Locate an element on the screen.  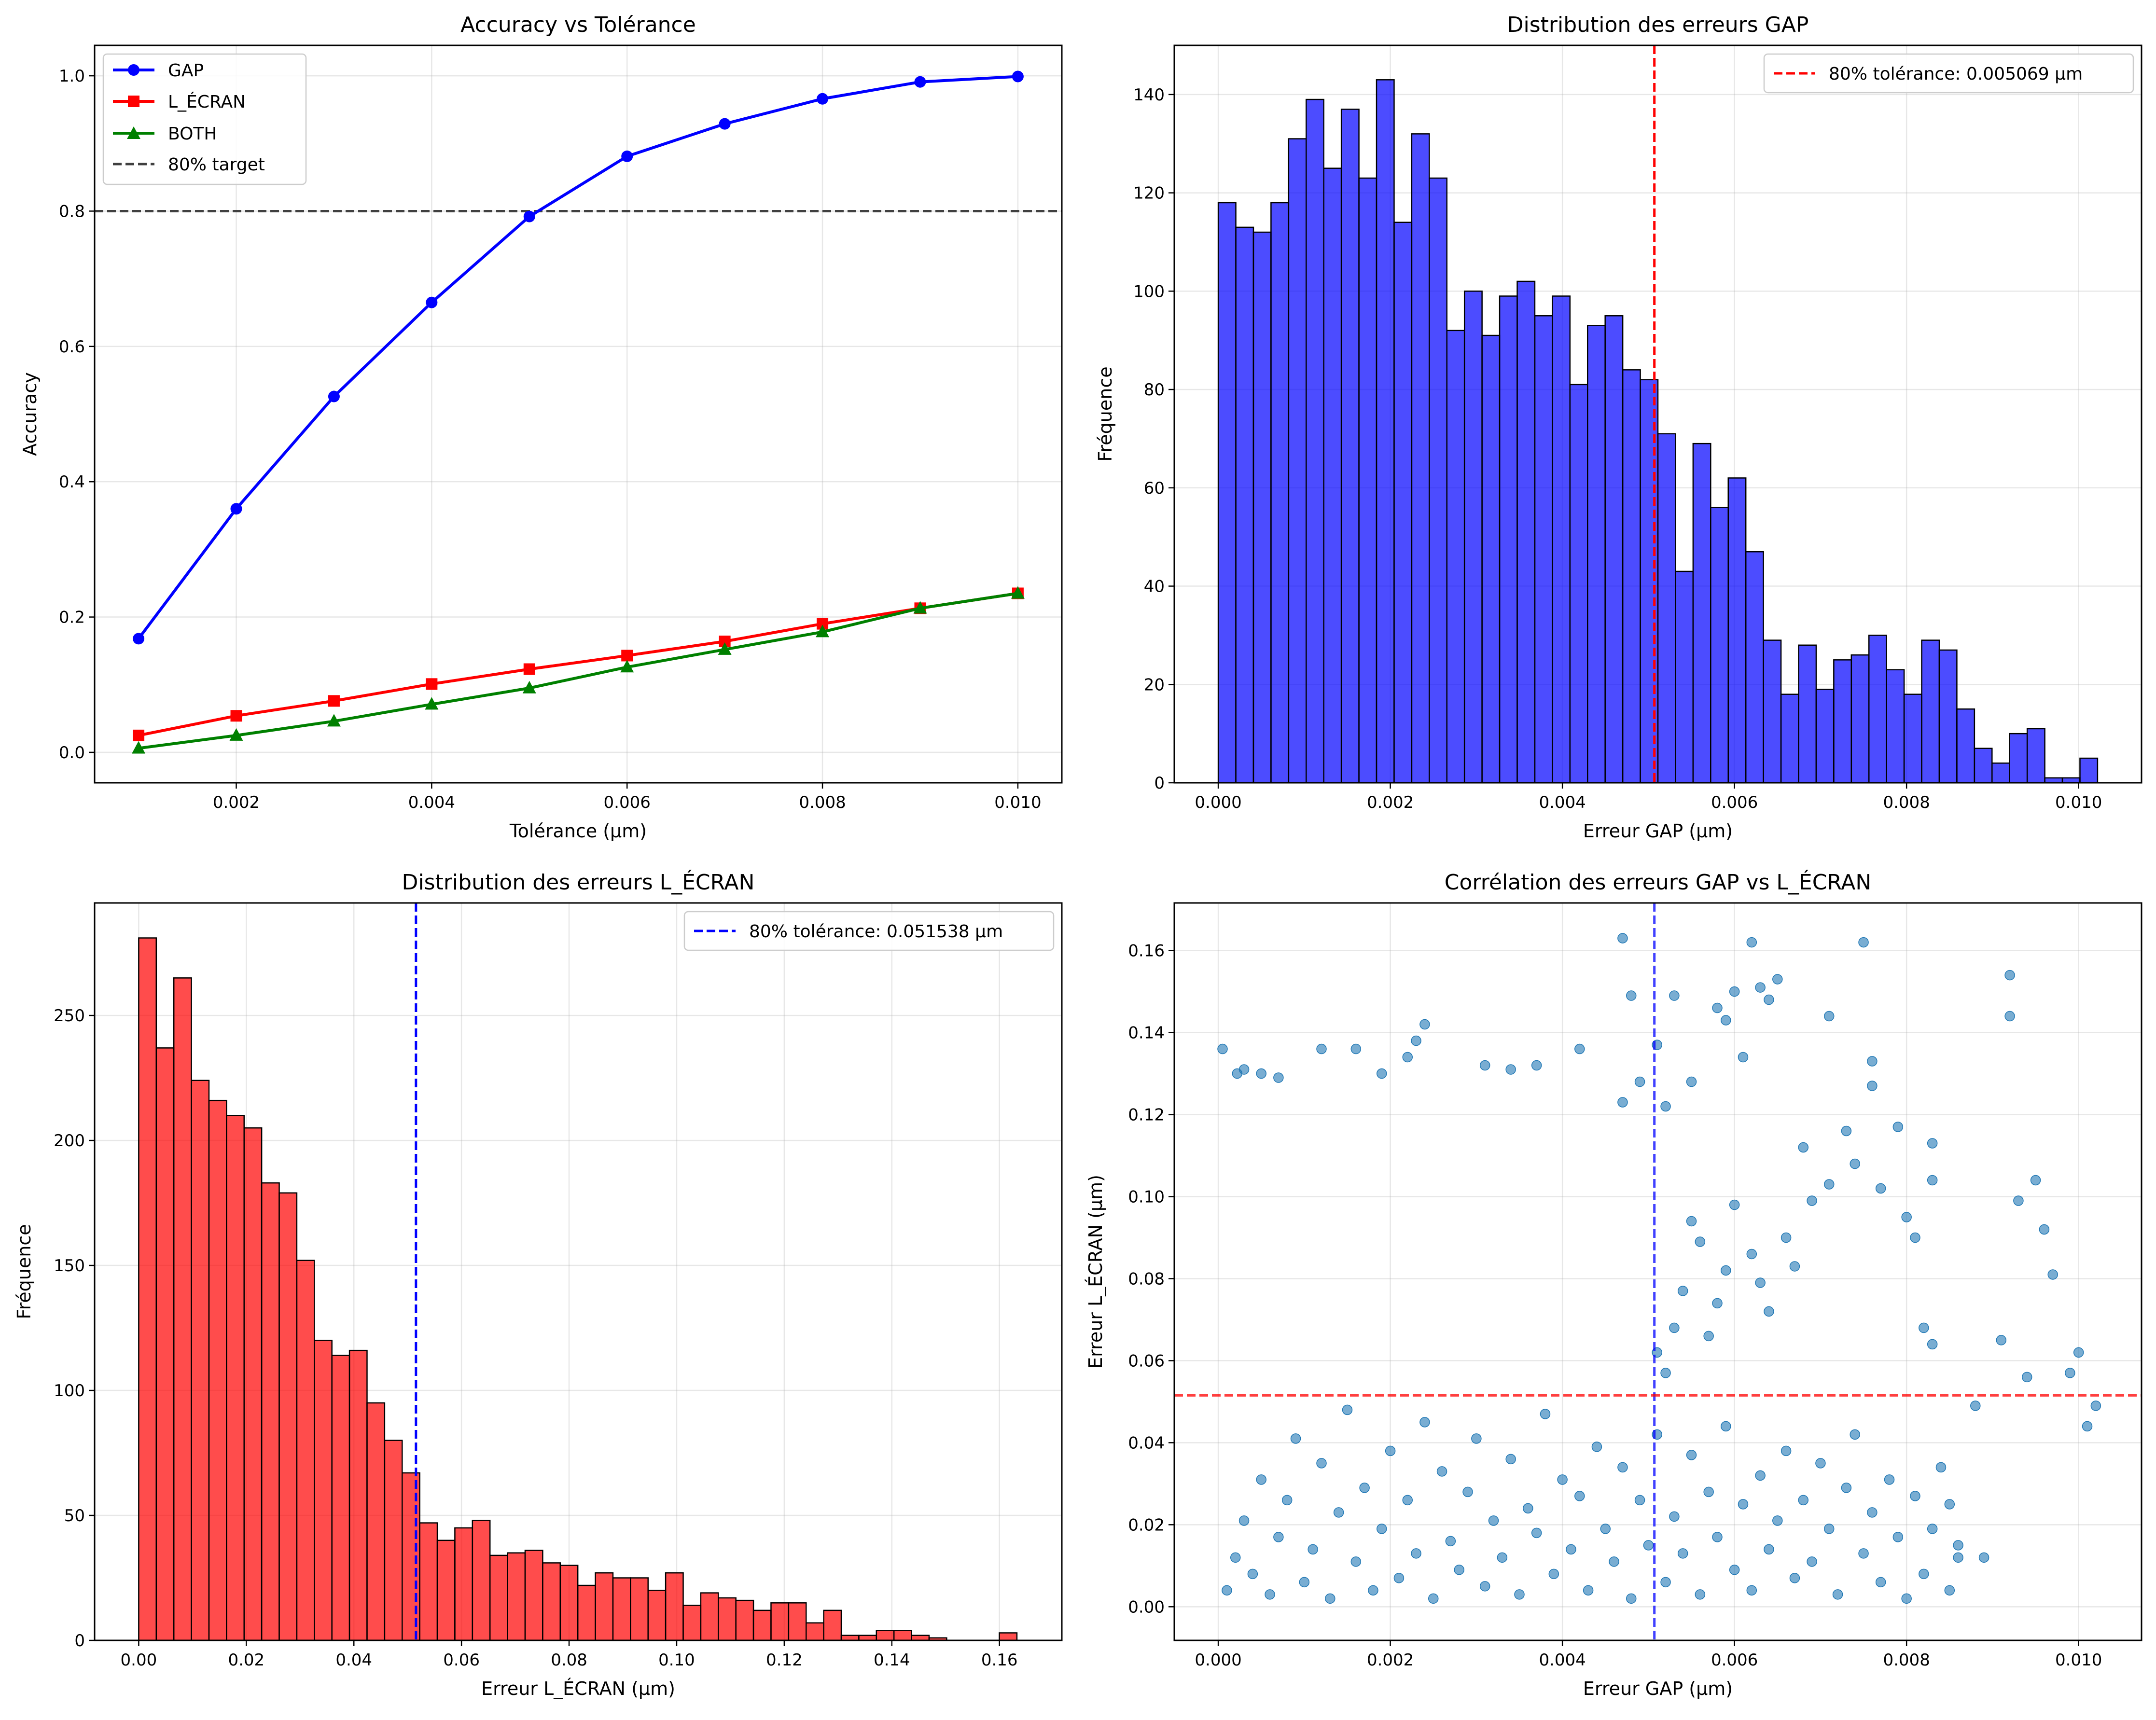
x-tick-label: 0.04 is located at coordinates (353, 1660).